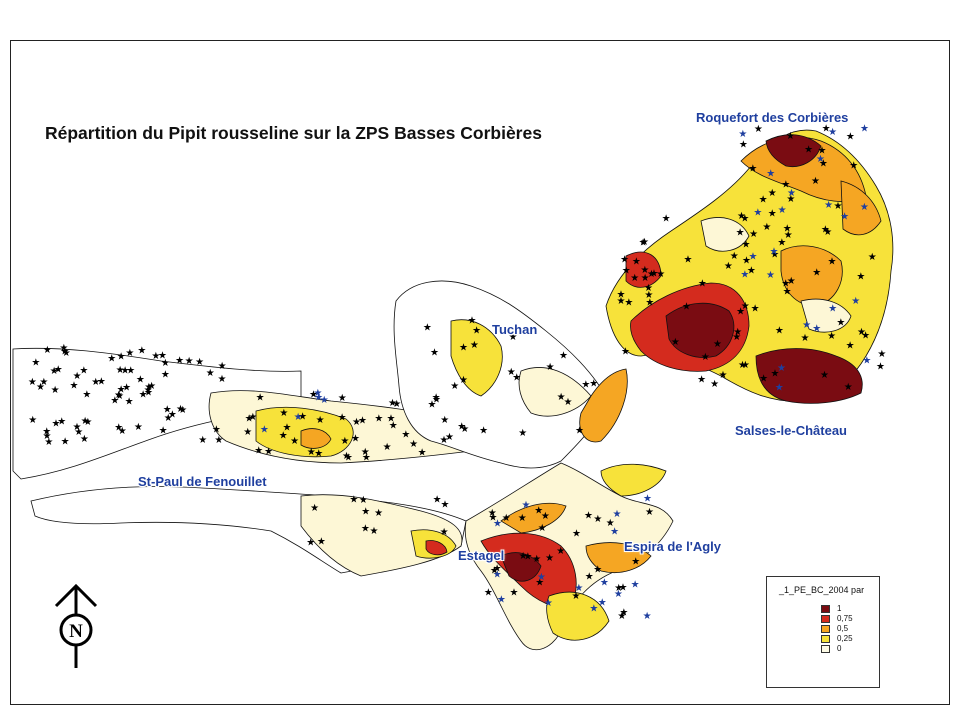  I want to click on place-label-espira: Espira de l'Agly, so click(673, 546).